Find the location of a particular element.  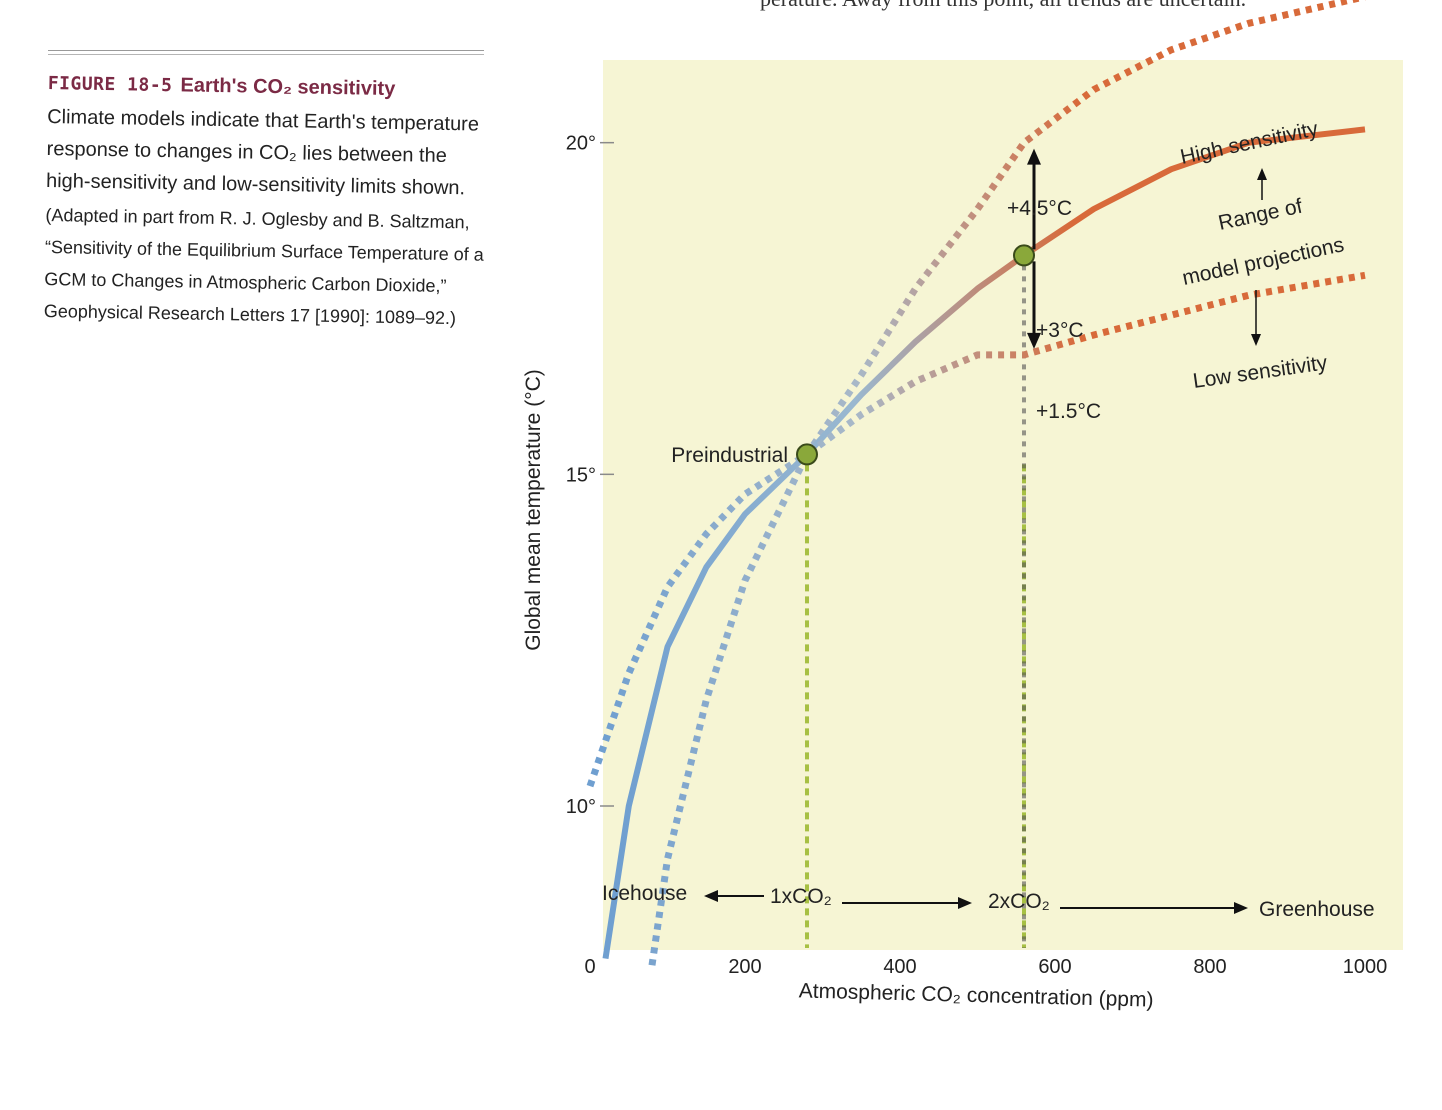

range-bracket-down-head is located at coordinates (1256, 340).